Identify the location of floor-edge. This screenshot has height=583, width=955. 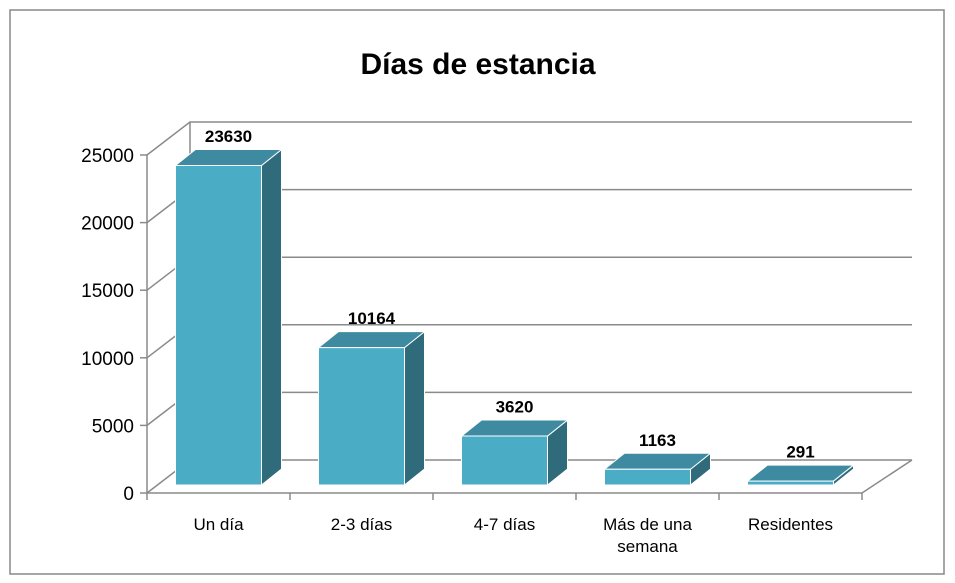
(887, 476).